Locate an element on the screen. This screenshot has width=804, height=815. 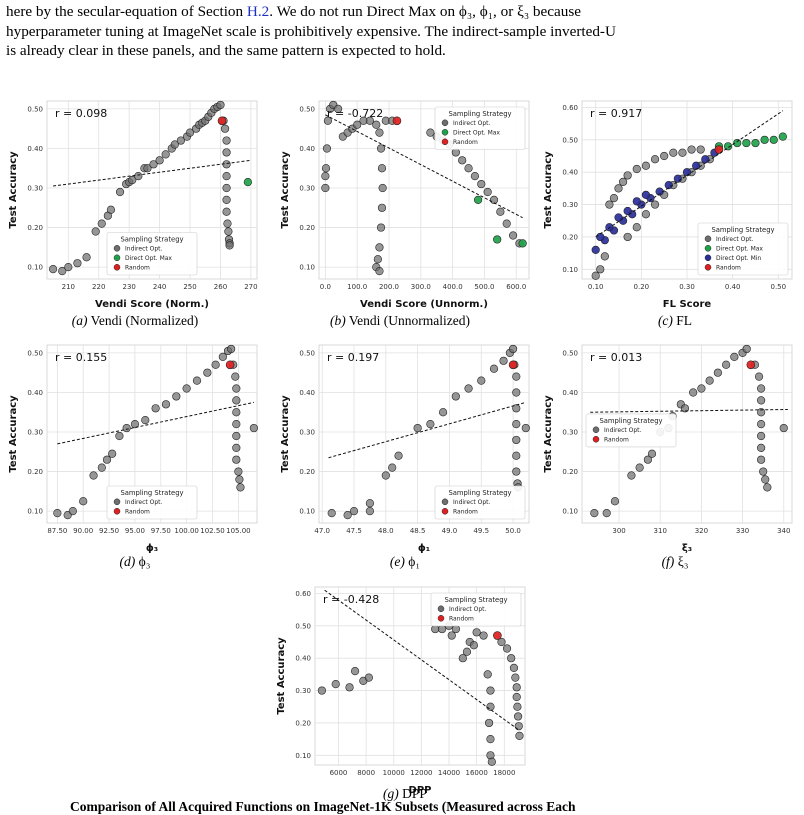
trend-line is located at coordinates (152, 173).